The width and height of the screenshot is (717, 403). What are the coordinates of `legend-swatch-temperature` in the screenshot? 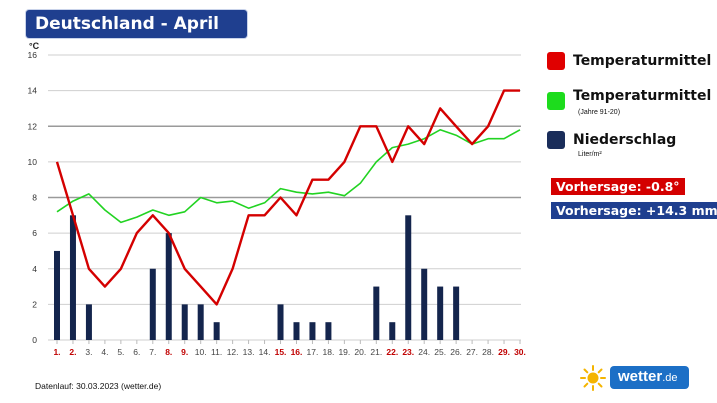 It's located at (556, 61).